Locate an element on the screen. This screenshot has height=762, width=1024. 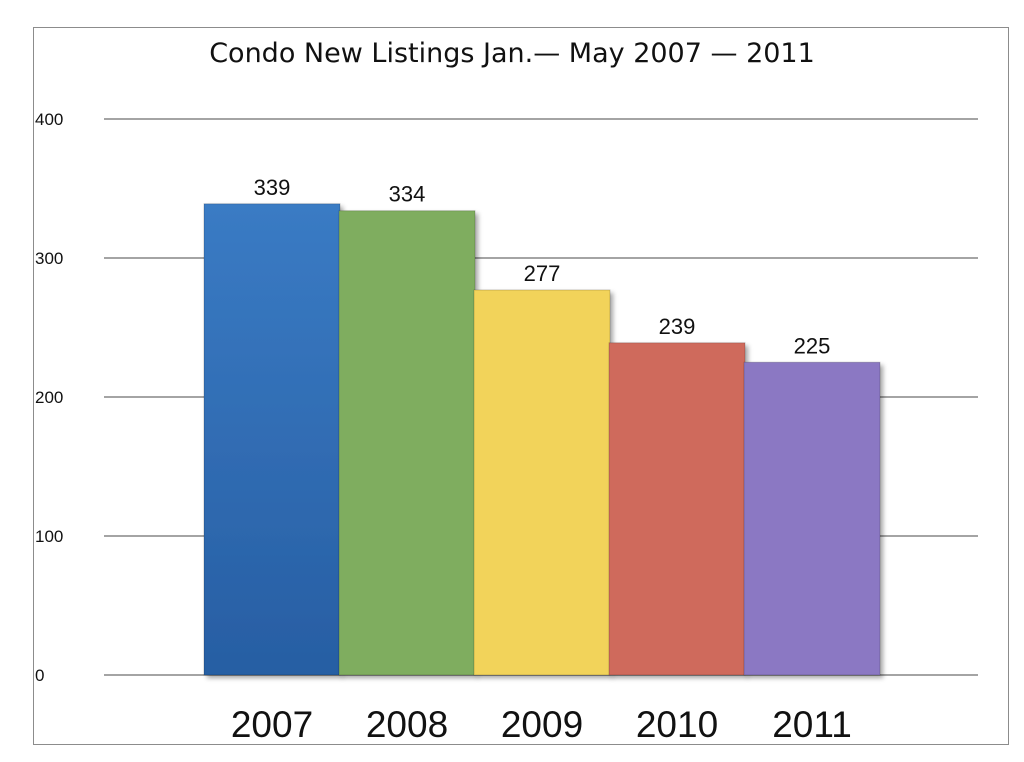
data-labels: 339 334 277 239 225 is located at coordinates (542, 266).